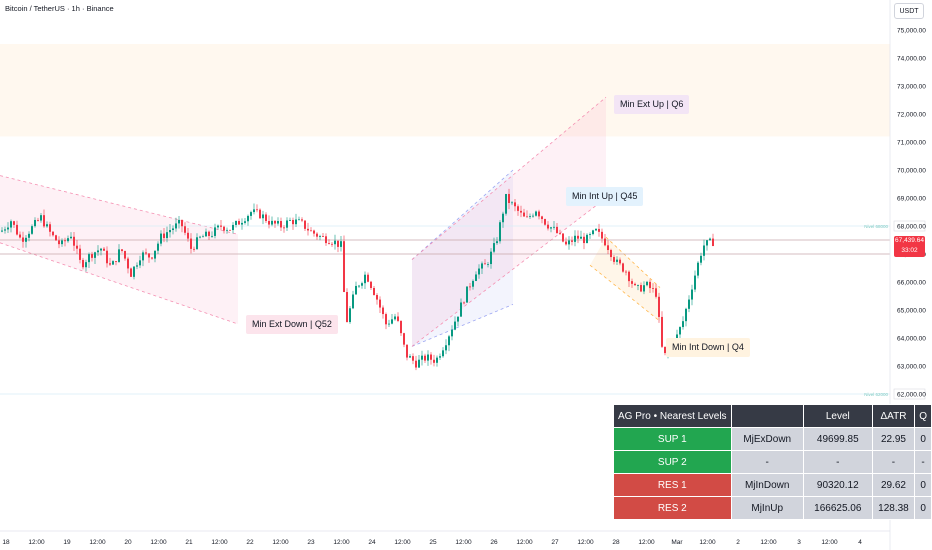 This screenshot has height=550, width=932. I want to click on y-tick-label: 72,000.00, so click(911, 115).